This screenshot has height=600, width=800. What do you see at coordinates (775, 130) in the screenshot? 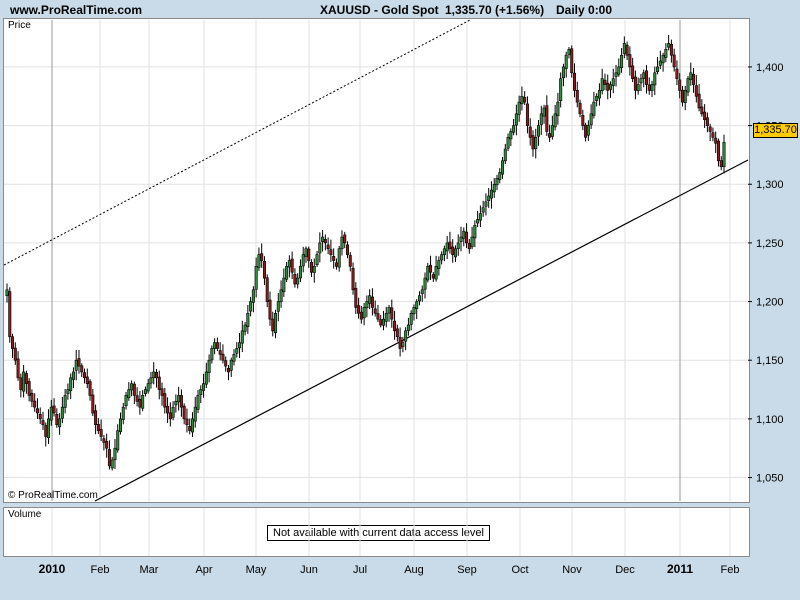
I see `last-price-marker: 1,335.70` at bounding box center [775, 130].